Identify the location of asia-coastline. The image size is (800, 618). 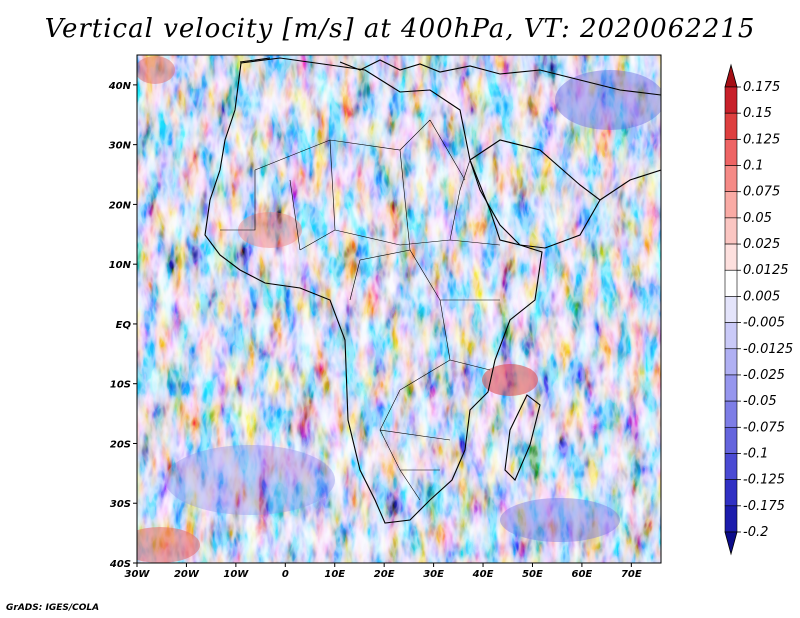
(630, 185).